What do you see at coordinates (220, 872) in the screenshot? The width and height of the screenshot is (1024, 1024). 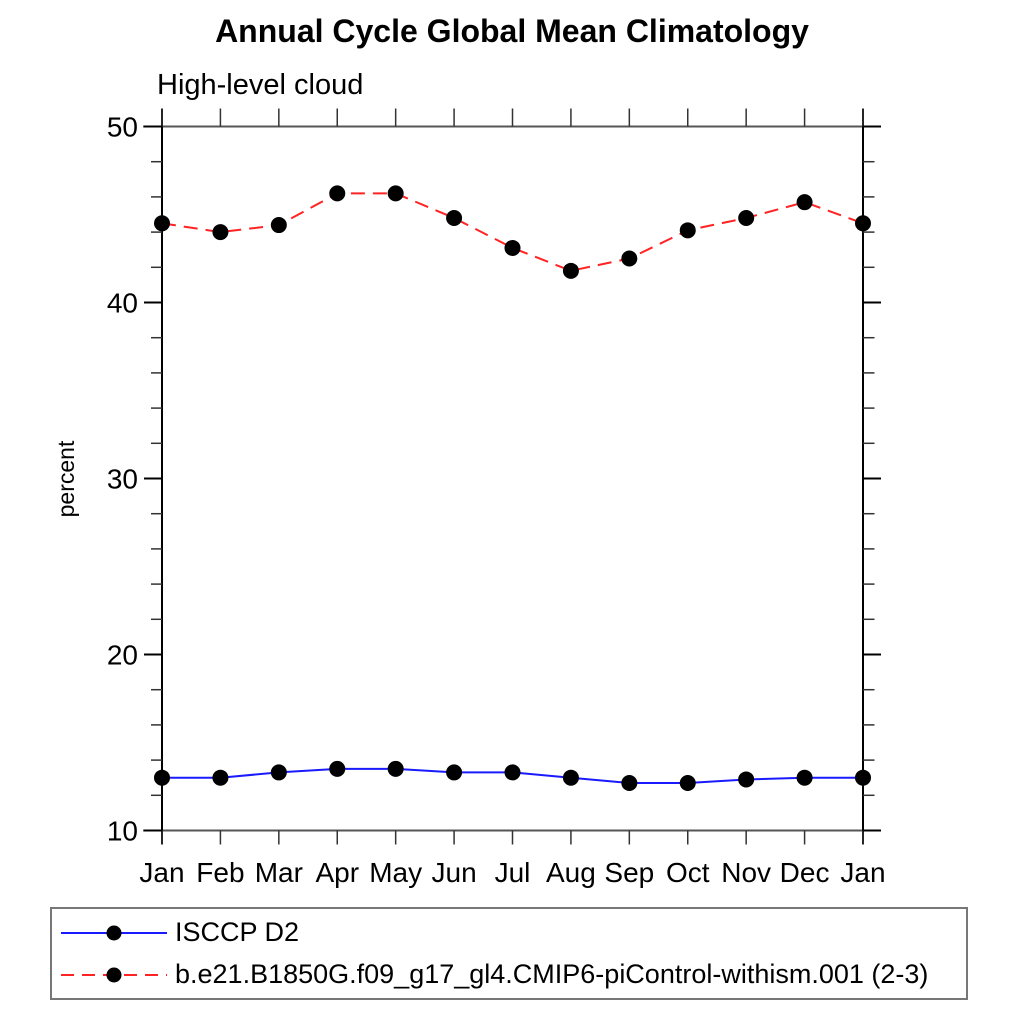 I see `x-tick-label: Feb` at bounding box center [220, 872].